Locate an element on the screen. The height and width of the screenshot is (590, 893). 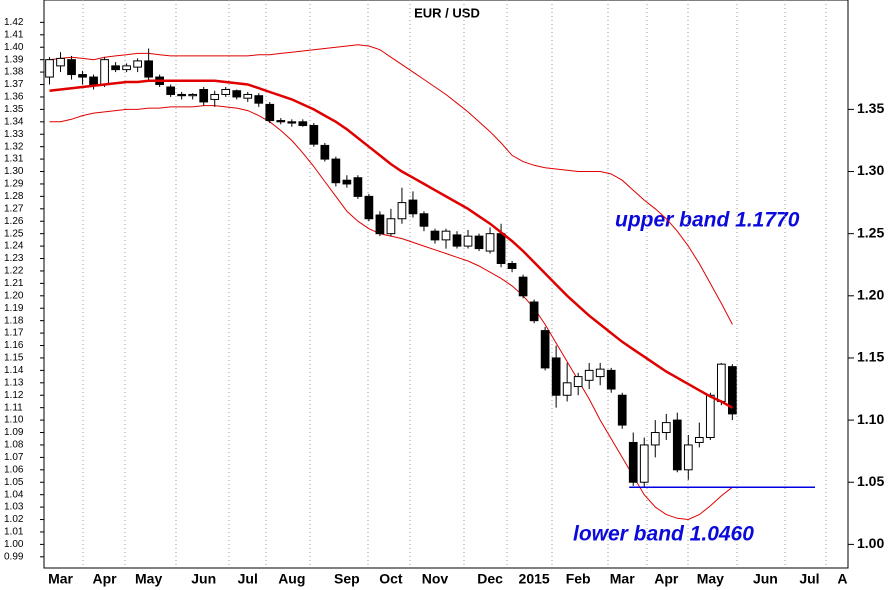
y-tick-label: 1.15 is located at coordinates (14, 358).